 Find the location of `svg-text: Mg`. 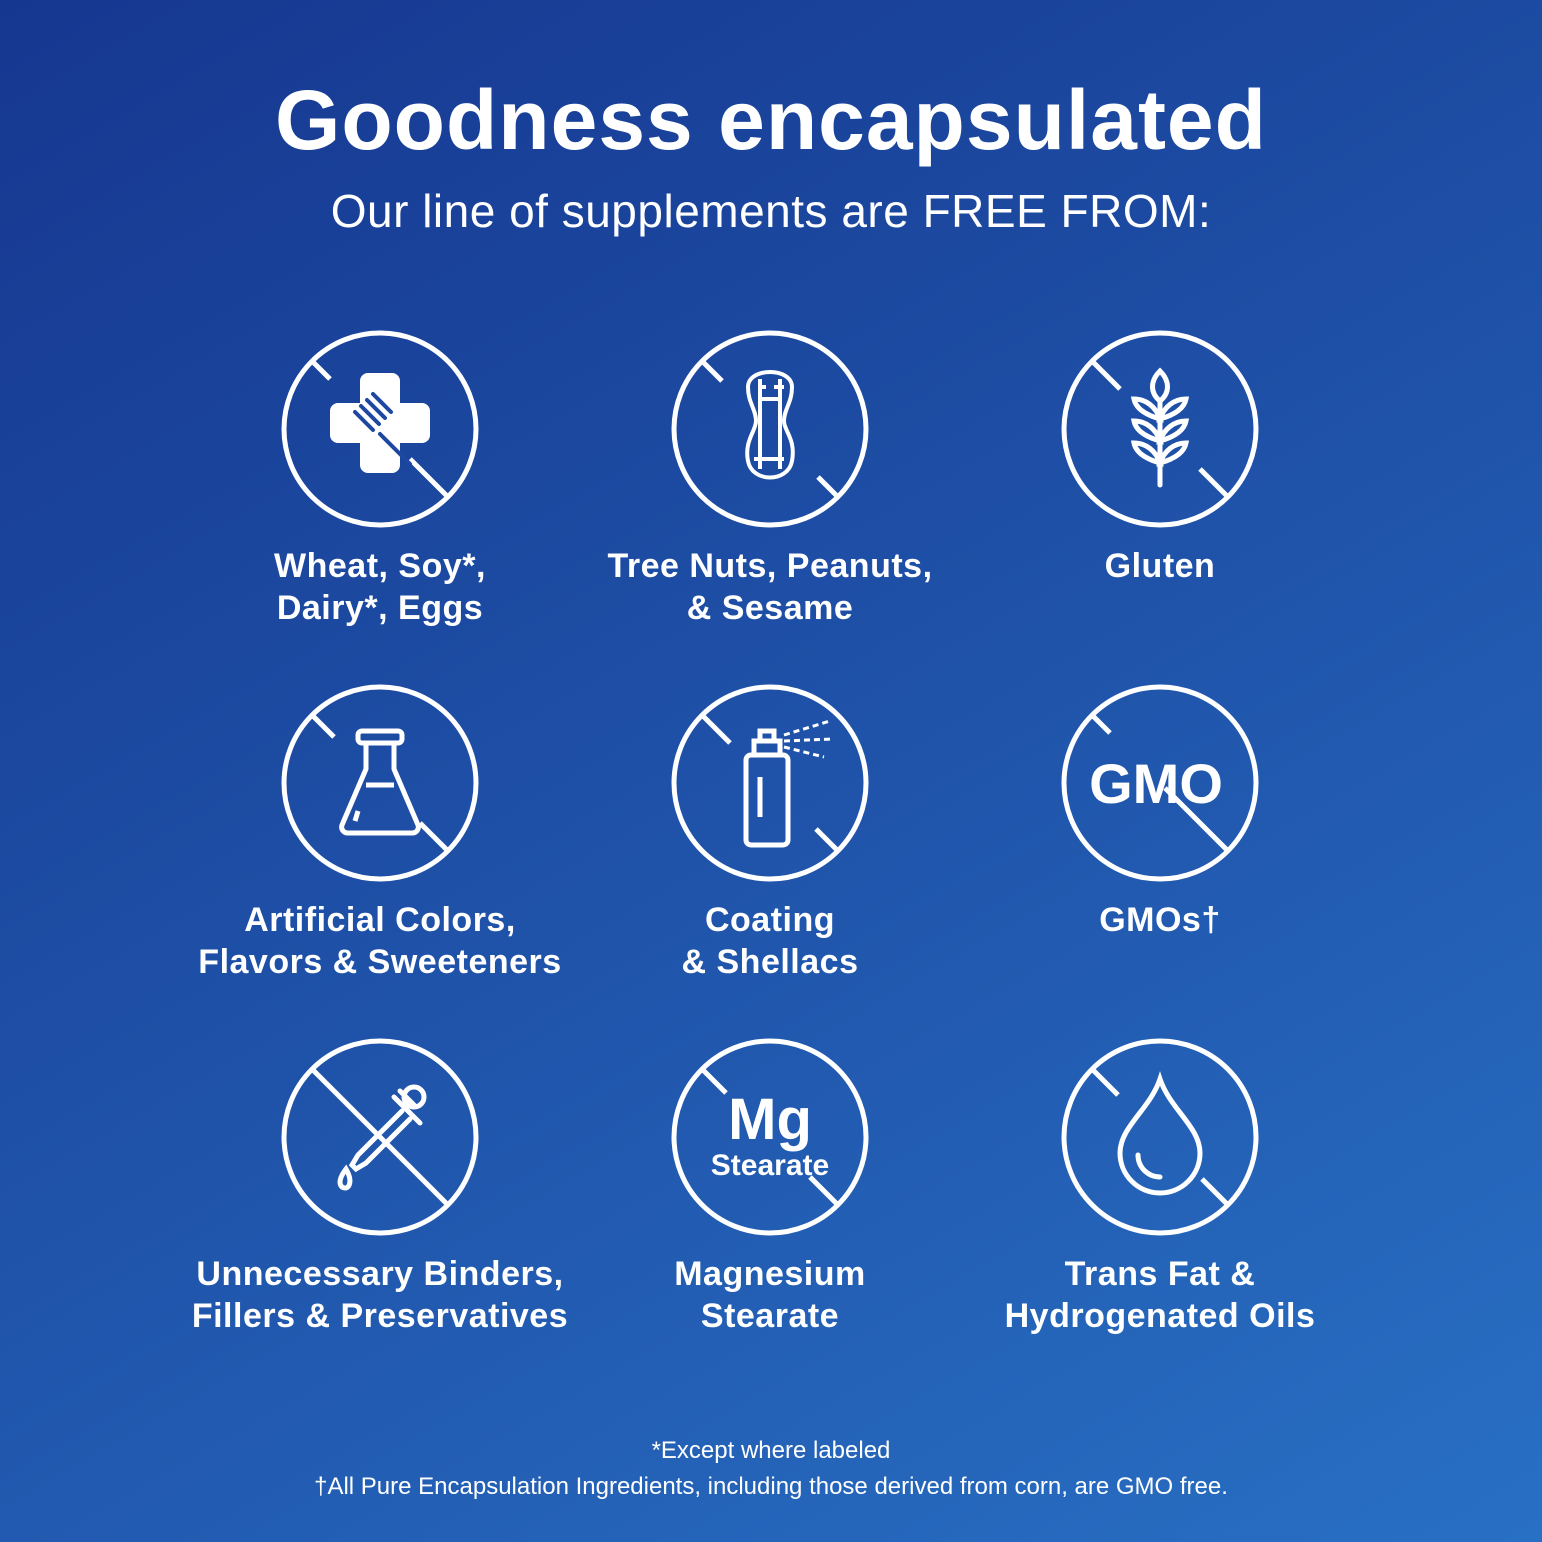

svg-text: Mg is located at coordinates (770, 1119).